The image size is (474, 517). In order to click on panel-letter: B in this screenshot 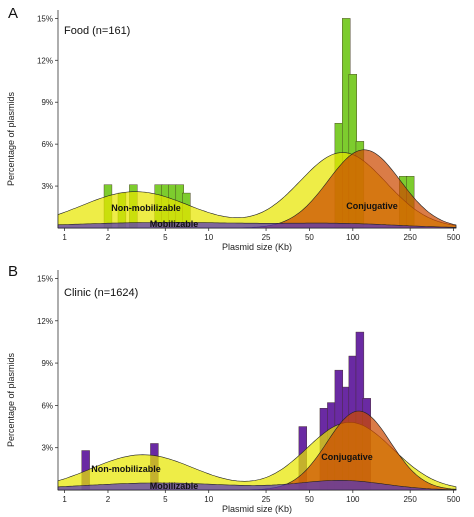, I will do `click(13, 271)`.